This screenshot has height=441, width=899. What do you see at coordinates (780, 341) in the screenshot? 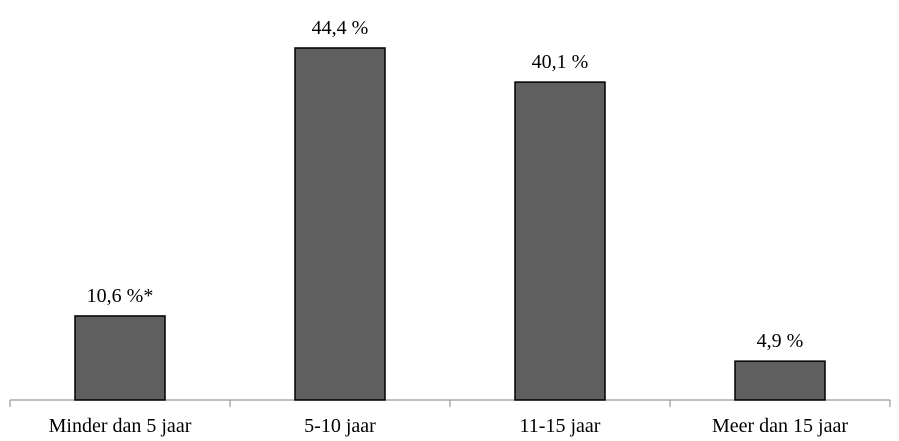
I see `data-label: 4,9 %` at bounding box center [780, 341].